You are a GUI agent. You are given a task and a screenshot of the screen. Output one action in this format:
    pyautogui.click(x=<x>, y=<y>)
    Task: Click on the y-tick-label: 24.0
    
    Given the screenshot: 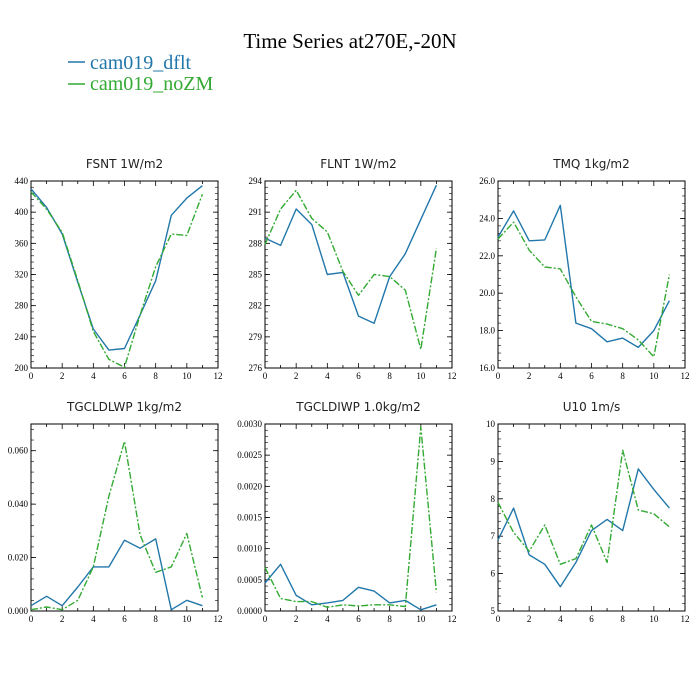 What is the action you would take?
    pyautogui.click(x=487, y=218)
    